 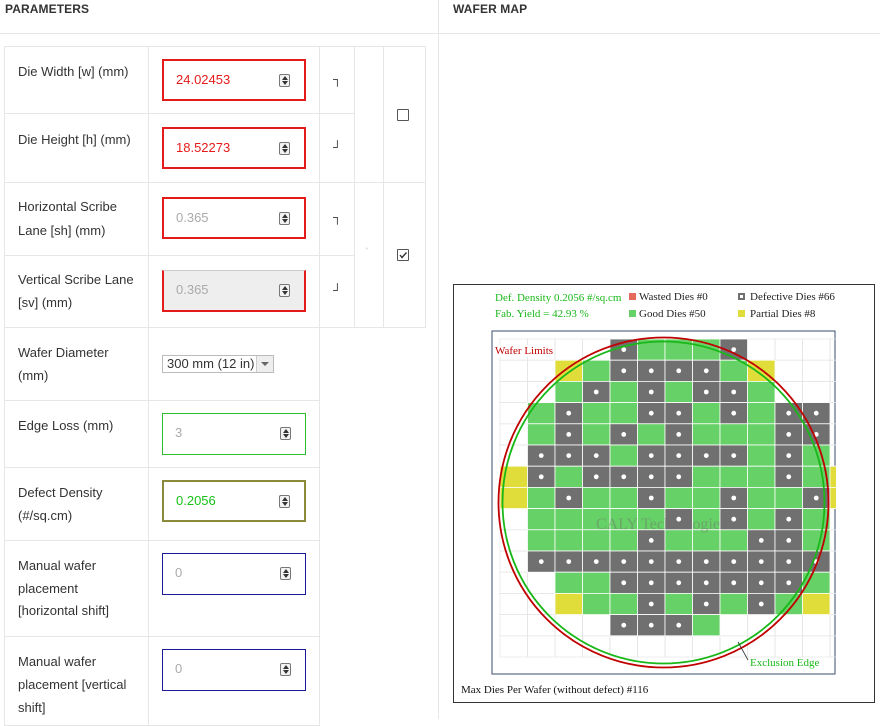 I want to click on defect-density-input: 0.2056, so click(x=234, y=501).